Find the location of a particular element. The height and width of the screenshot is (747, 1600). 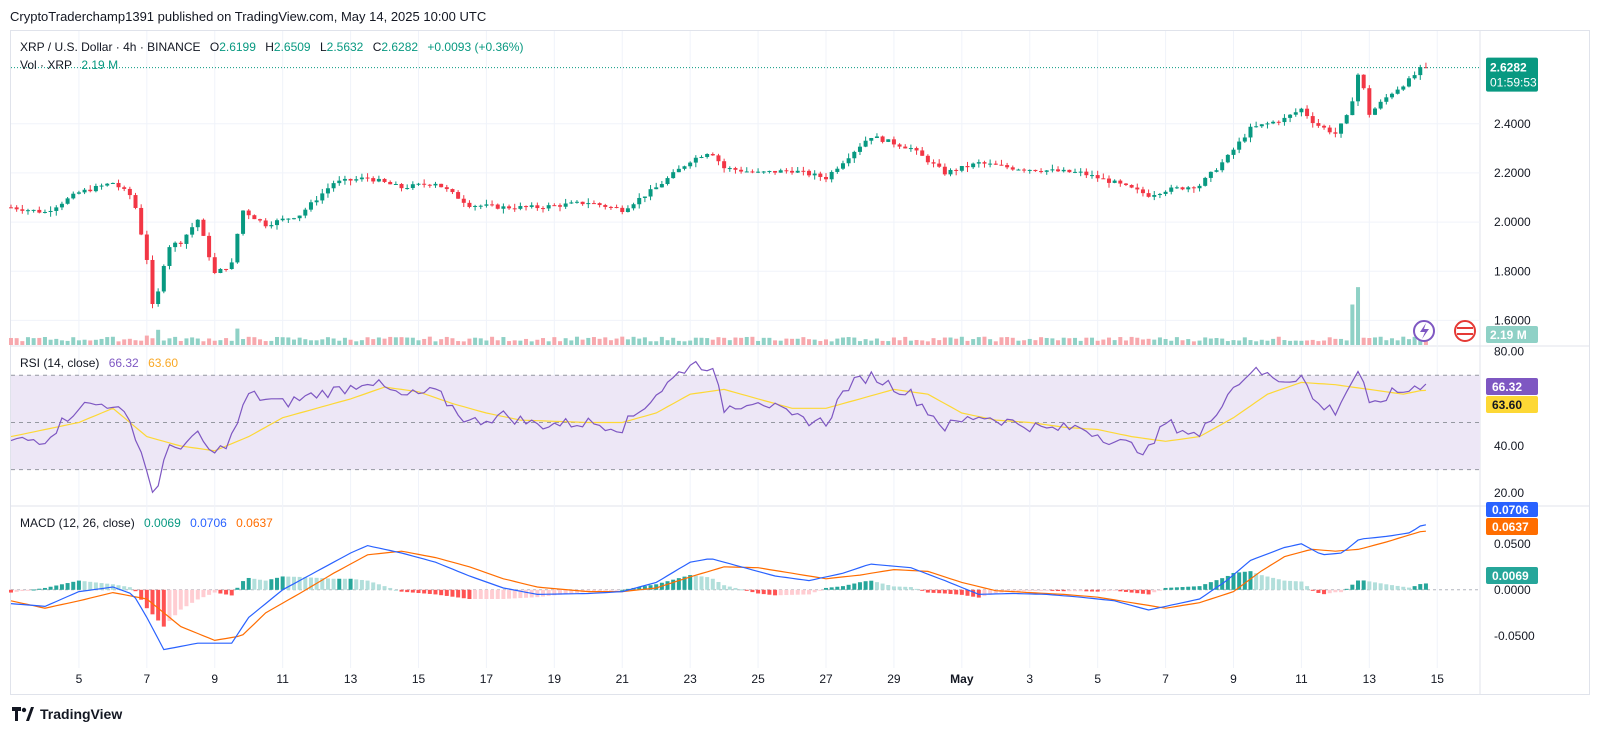

rsi-legend: RSI (14, close) 66.32 63.60 is located at coordinates (102, 363).